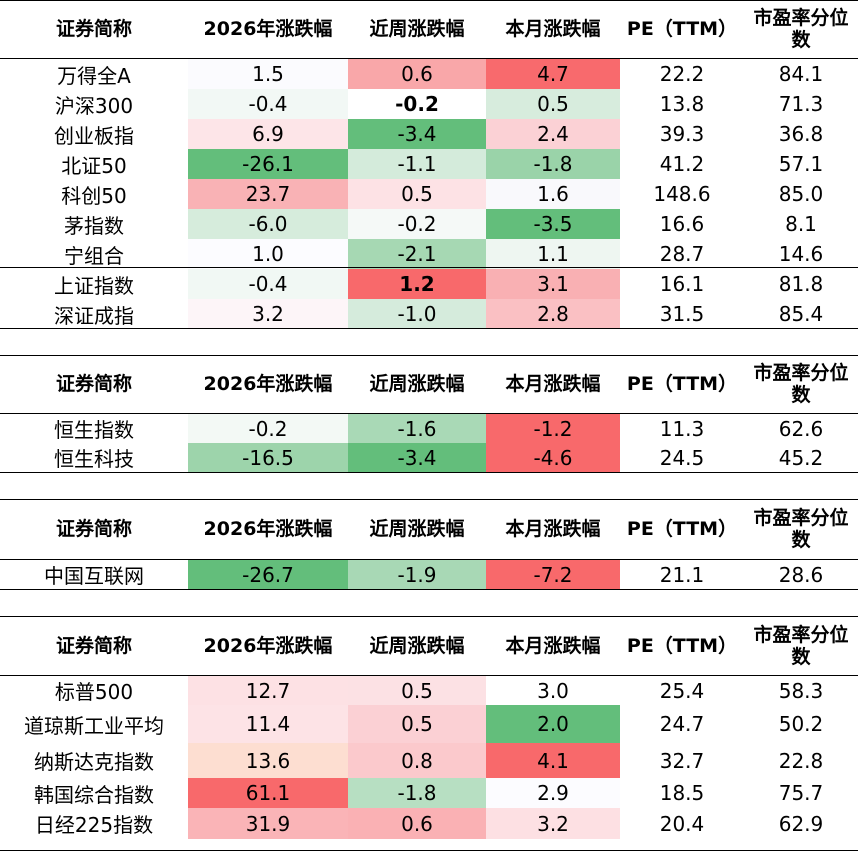 The width and height of the screenshot is (858, 852). I want to click on table-row: 恒生科技 -16.5 -3.4 -4.6 24.5 45.2, so click(429, 457).